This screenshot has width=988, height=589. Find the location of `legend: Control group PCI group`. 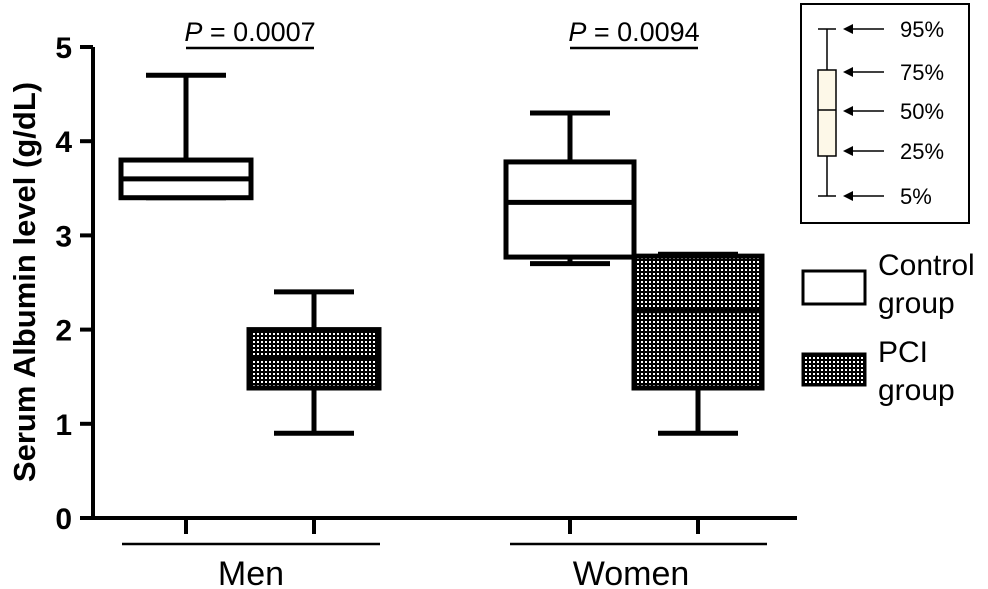

legend: Control group PCI group is located at coordinates (888, 328).